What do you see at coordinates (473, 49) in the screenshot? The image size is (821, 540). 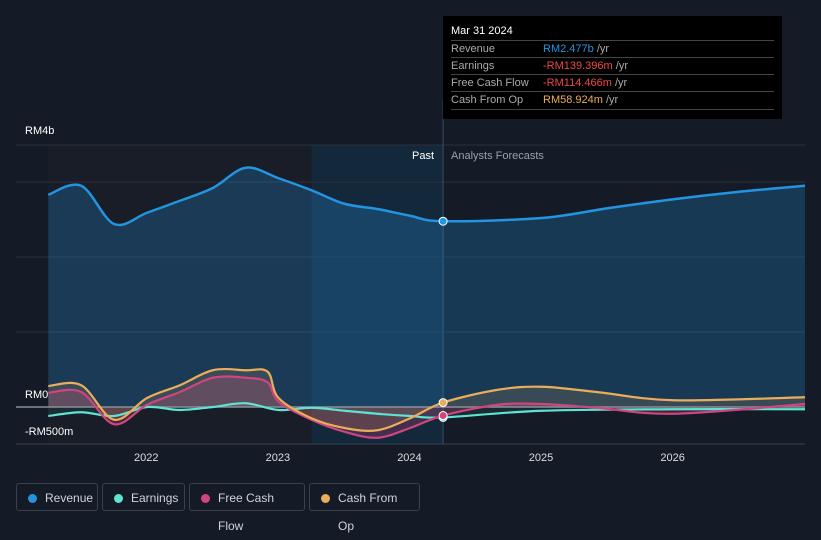 I see `row-label: Revenue` at bounding box center [473, 49].